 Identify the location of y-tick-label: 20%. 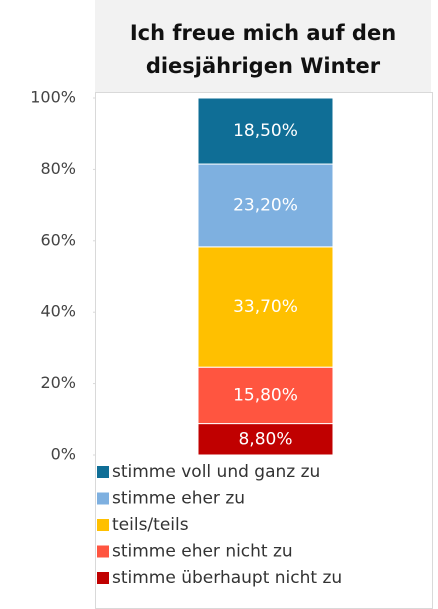
(58, 382).